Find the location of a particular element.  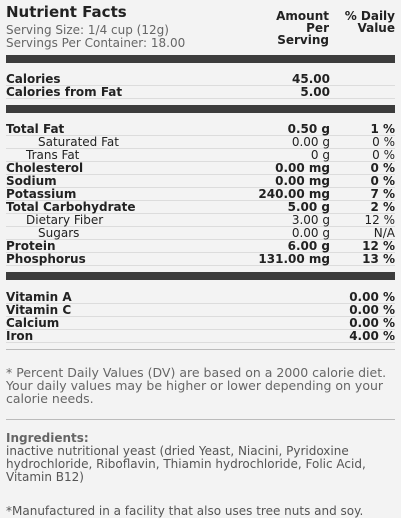

title: Nutrient Facts is located at coordinates (66, 12).